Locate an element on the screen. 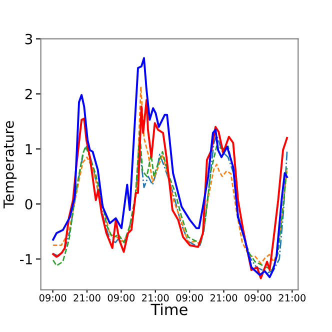 The height and width of the screenshot is (332, 332). y-tick-label: 0 is located at coordinates (28, 204).